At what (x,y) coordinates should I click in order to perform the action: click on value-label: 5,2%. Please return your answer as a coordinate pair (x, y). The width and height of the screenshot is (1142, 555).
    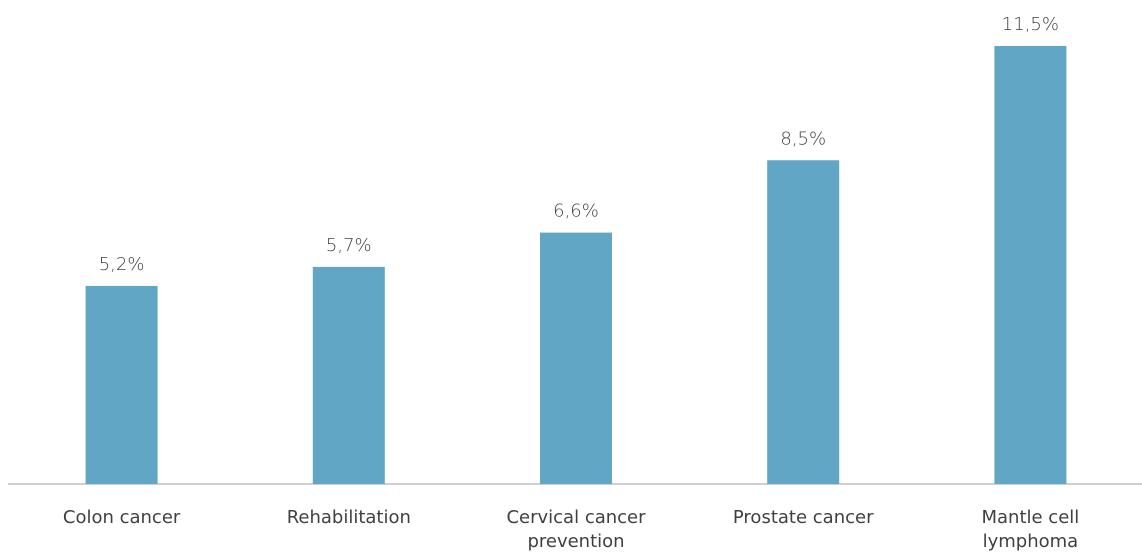
    Looking at the image, I should click on (122, 264).